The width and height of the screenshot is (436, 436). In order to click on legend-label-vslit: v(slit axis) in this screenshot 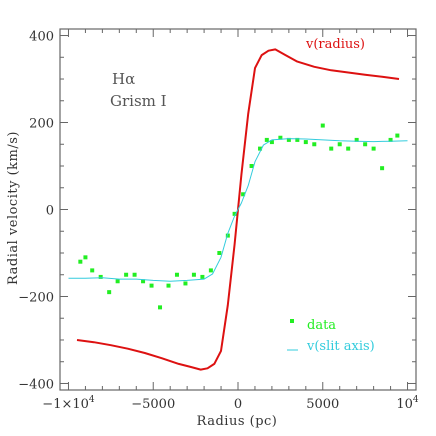, I will do `click(340, 346)`.